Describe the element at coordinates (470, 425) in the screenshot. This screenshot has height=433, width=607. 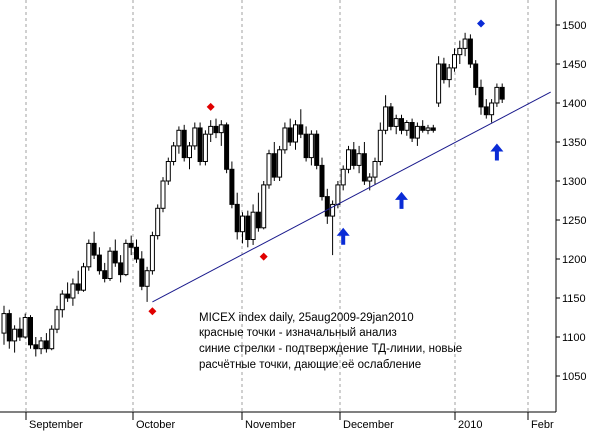
I see `x-tick-label-4: 2010` at that location.